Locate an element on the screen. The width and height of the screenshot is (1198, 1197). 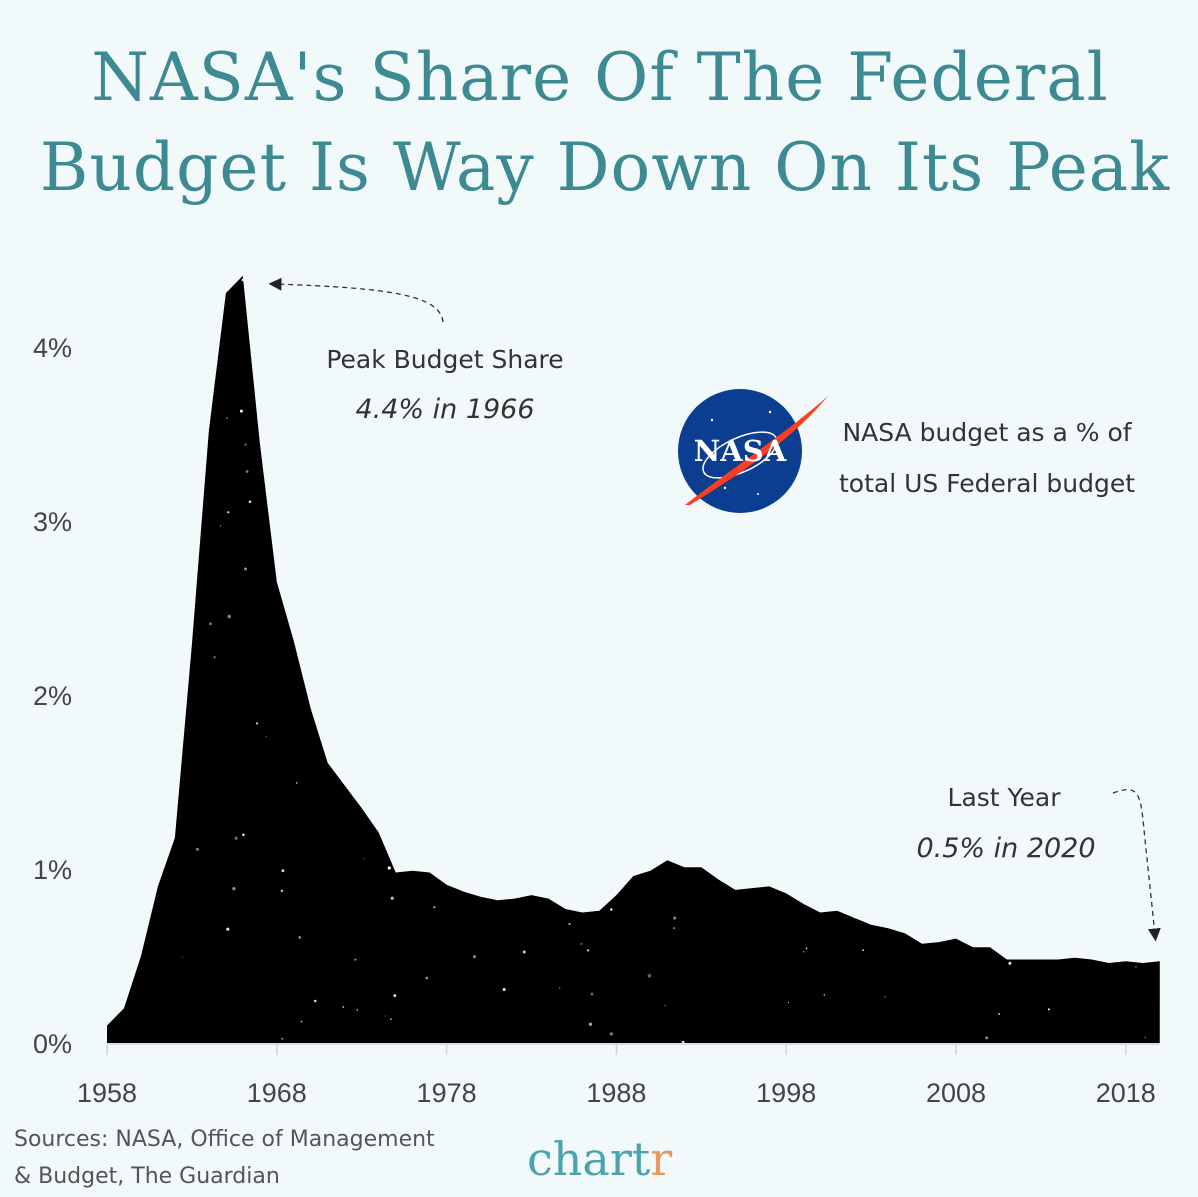
last-year-label: Last Year is located at coordinates (1005, 797).